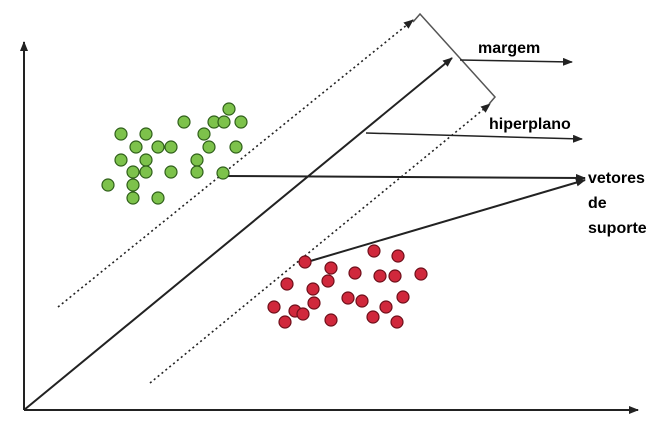 This screenshot has height=436, width=671. I want to click on support-vectors-label-line1: vetores, so click(616, 178).